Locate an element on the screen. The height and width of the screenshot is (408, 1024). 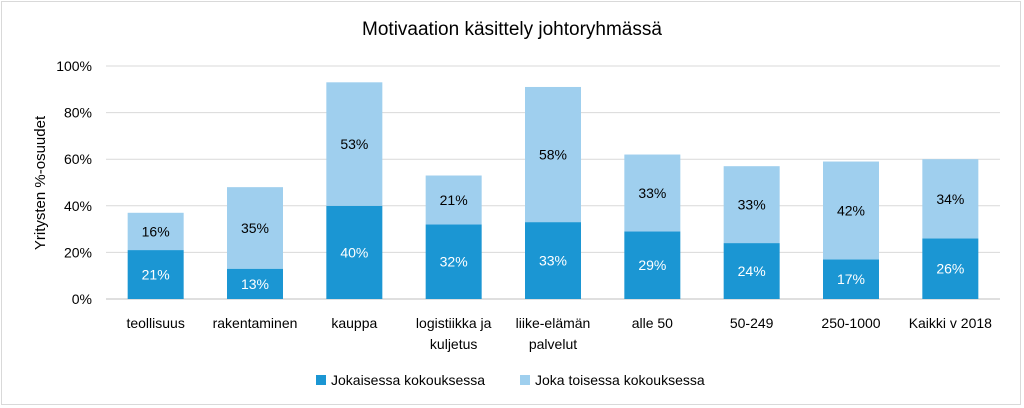
y-tick-label: 20% is located at coordinates (78, 252).